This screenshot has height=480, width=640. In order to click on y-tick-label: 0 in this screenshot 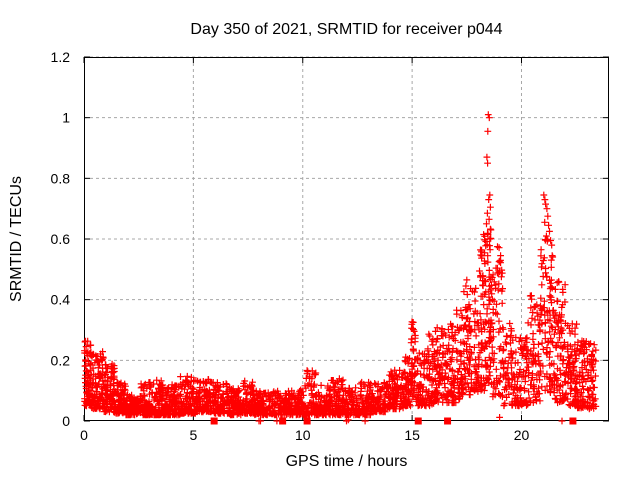, I will do `click(66, 421)`.